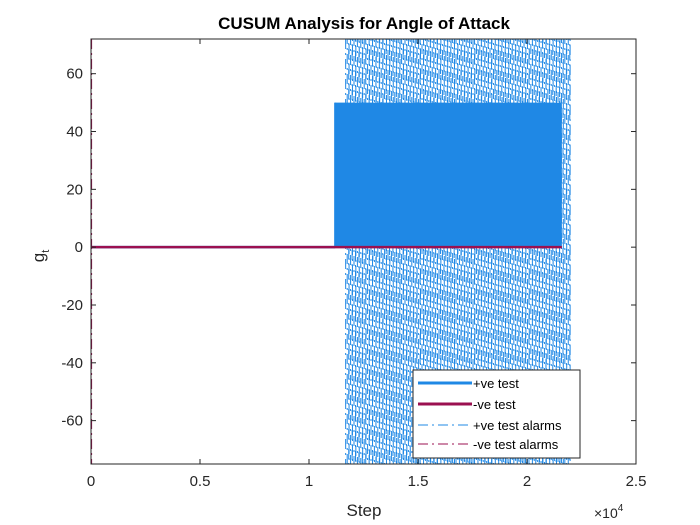 The width and height of the screenshot is (700, 525). What do you see at coordinates (72, 421) in the screenshot?
I see `y-tick-label: -60` at bounding box center [72, 421].